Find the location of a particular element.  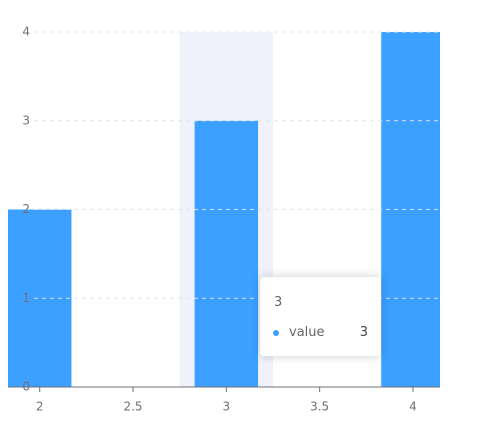

y-tick-label: 3 is located at coordinates (26, 120).